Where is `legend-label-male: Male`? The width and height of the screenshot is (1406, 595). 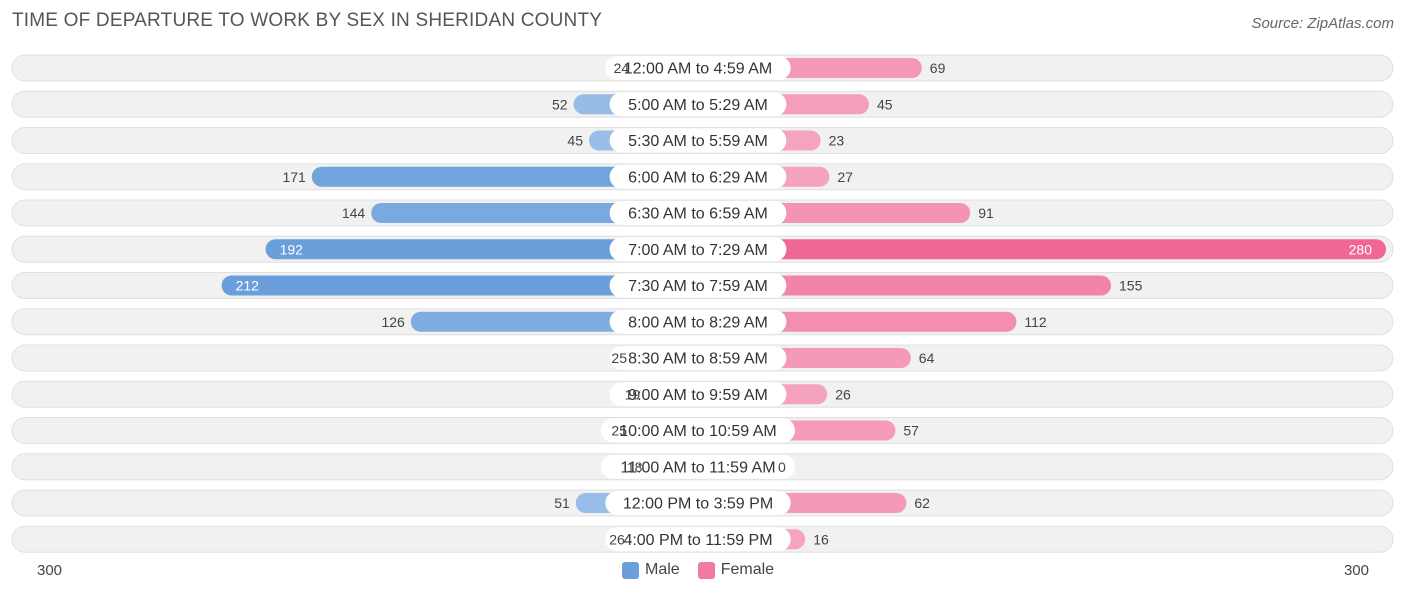
legend-label-male: Male is located at coordinates (662, 569).